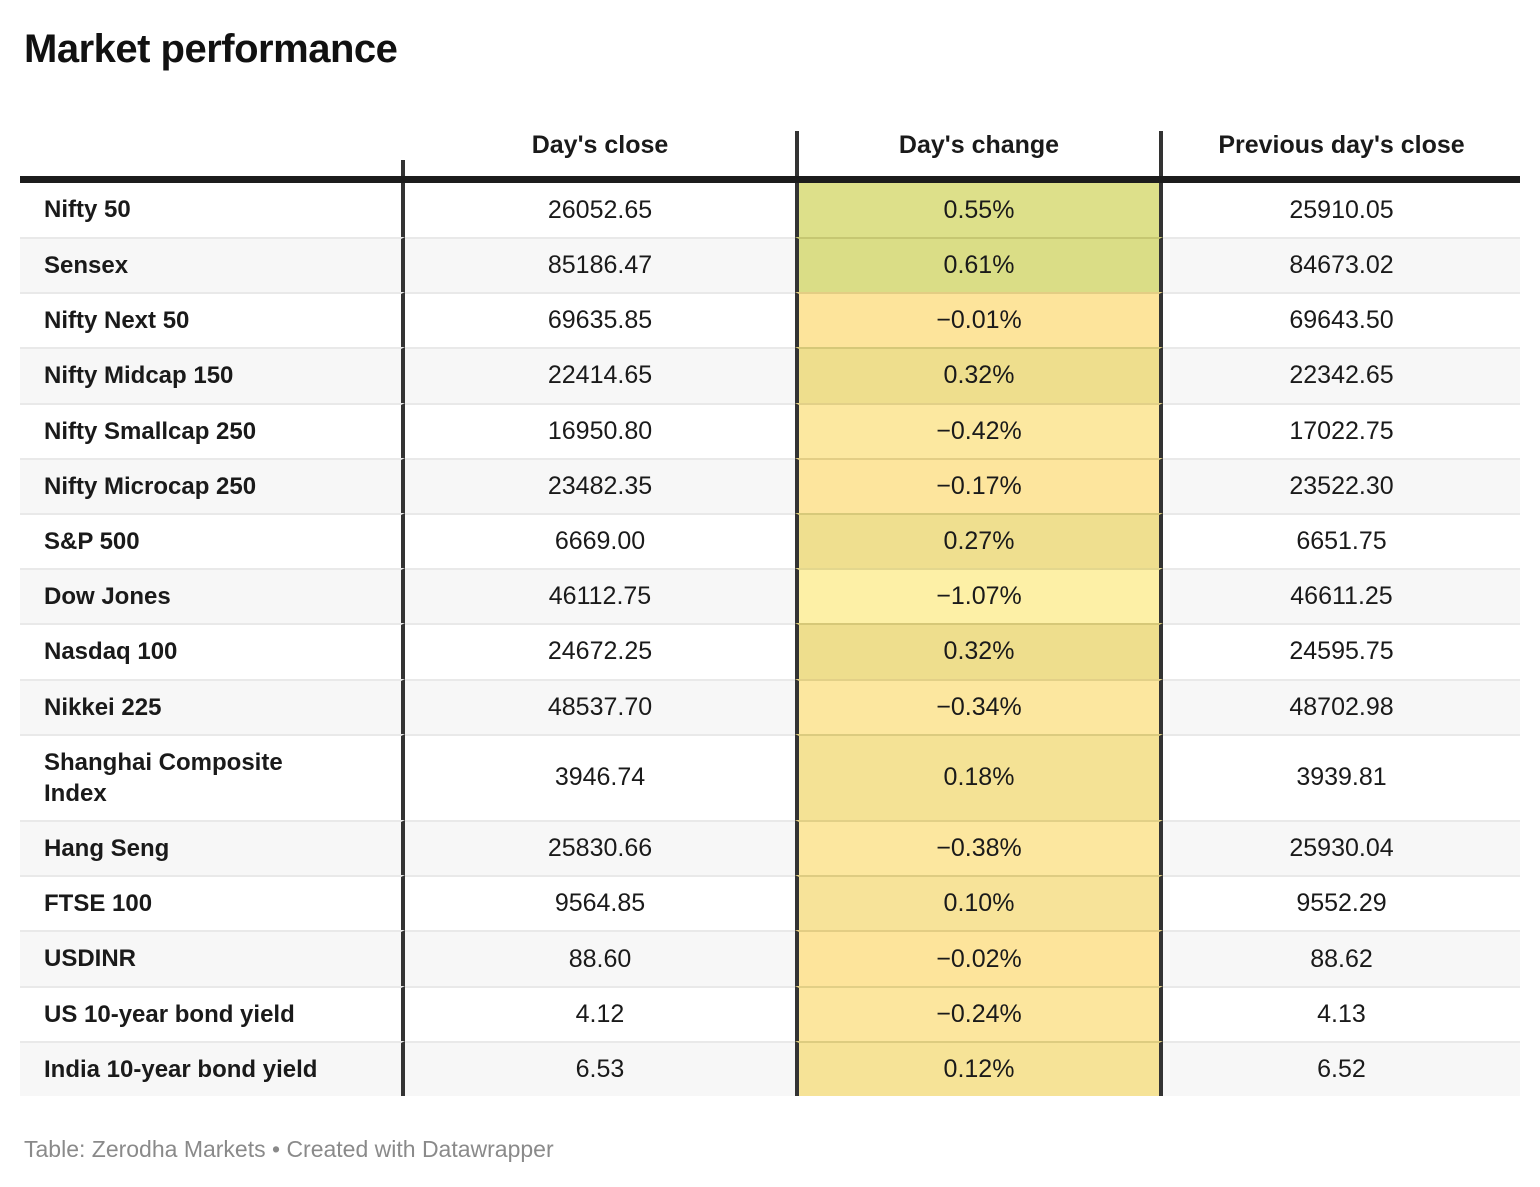  Describe the element at coordinates (600, 375) in the screenshot. I see `days-close-value: 22414.65` at that location.